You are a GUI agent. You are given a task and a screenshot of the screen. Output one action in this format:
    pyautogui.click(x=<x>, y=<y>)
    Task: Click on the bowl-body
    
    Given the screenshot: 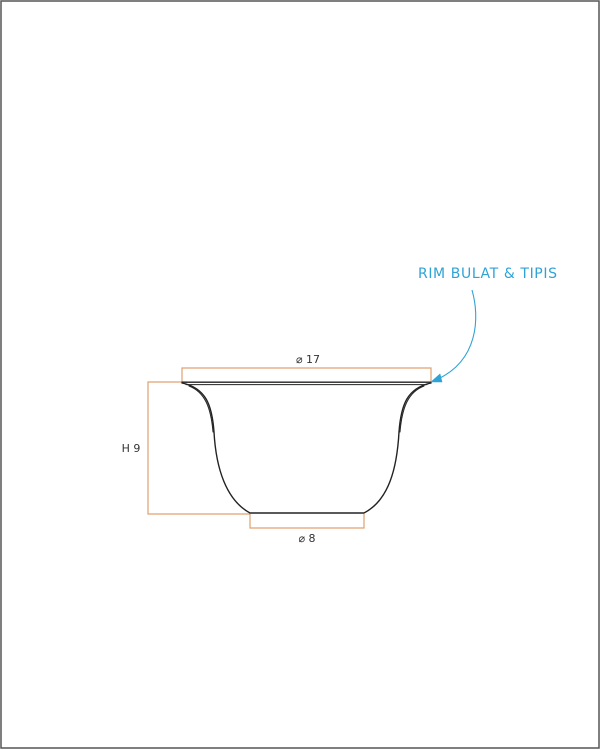 What is the action you would take?
    pyautogui.click(x=306, y=448)
    